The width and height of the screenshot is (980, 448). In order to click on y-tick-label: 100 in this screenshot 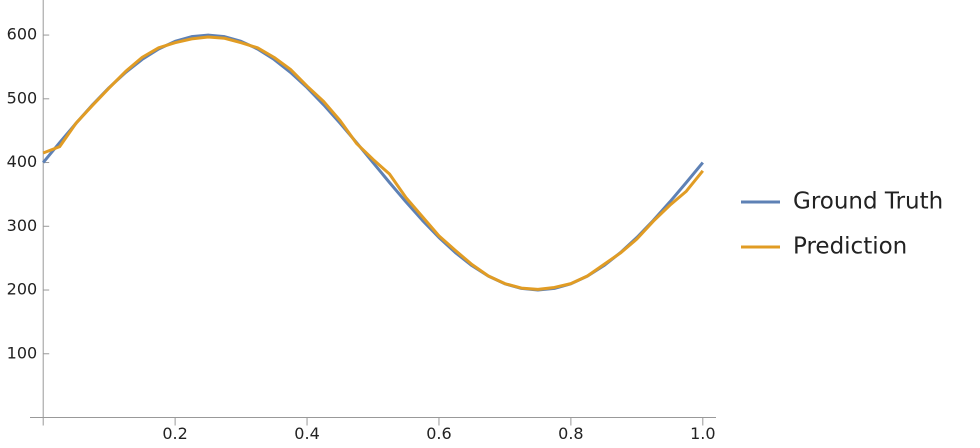, I will do `click(22, 352)`.